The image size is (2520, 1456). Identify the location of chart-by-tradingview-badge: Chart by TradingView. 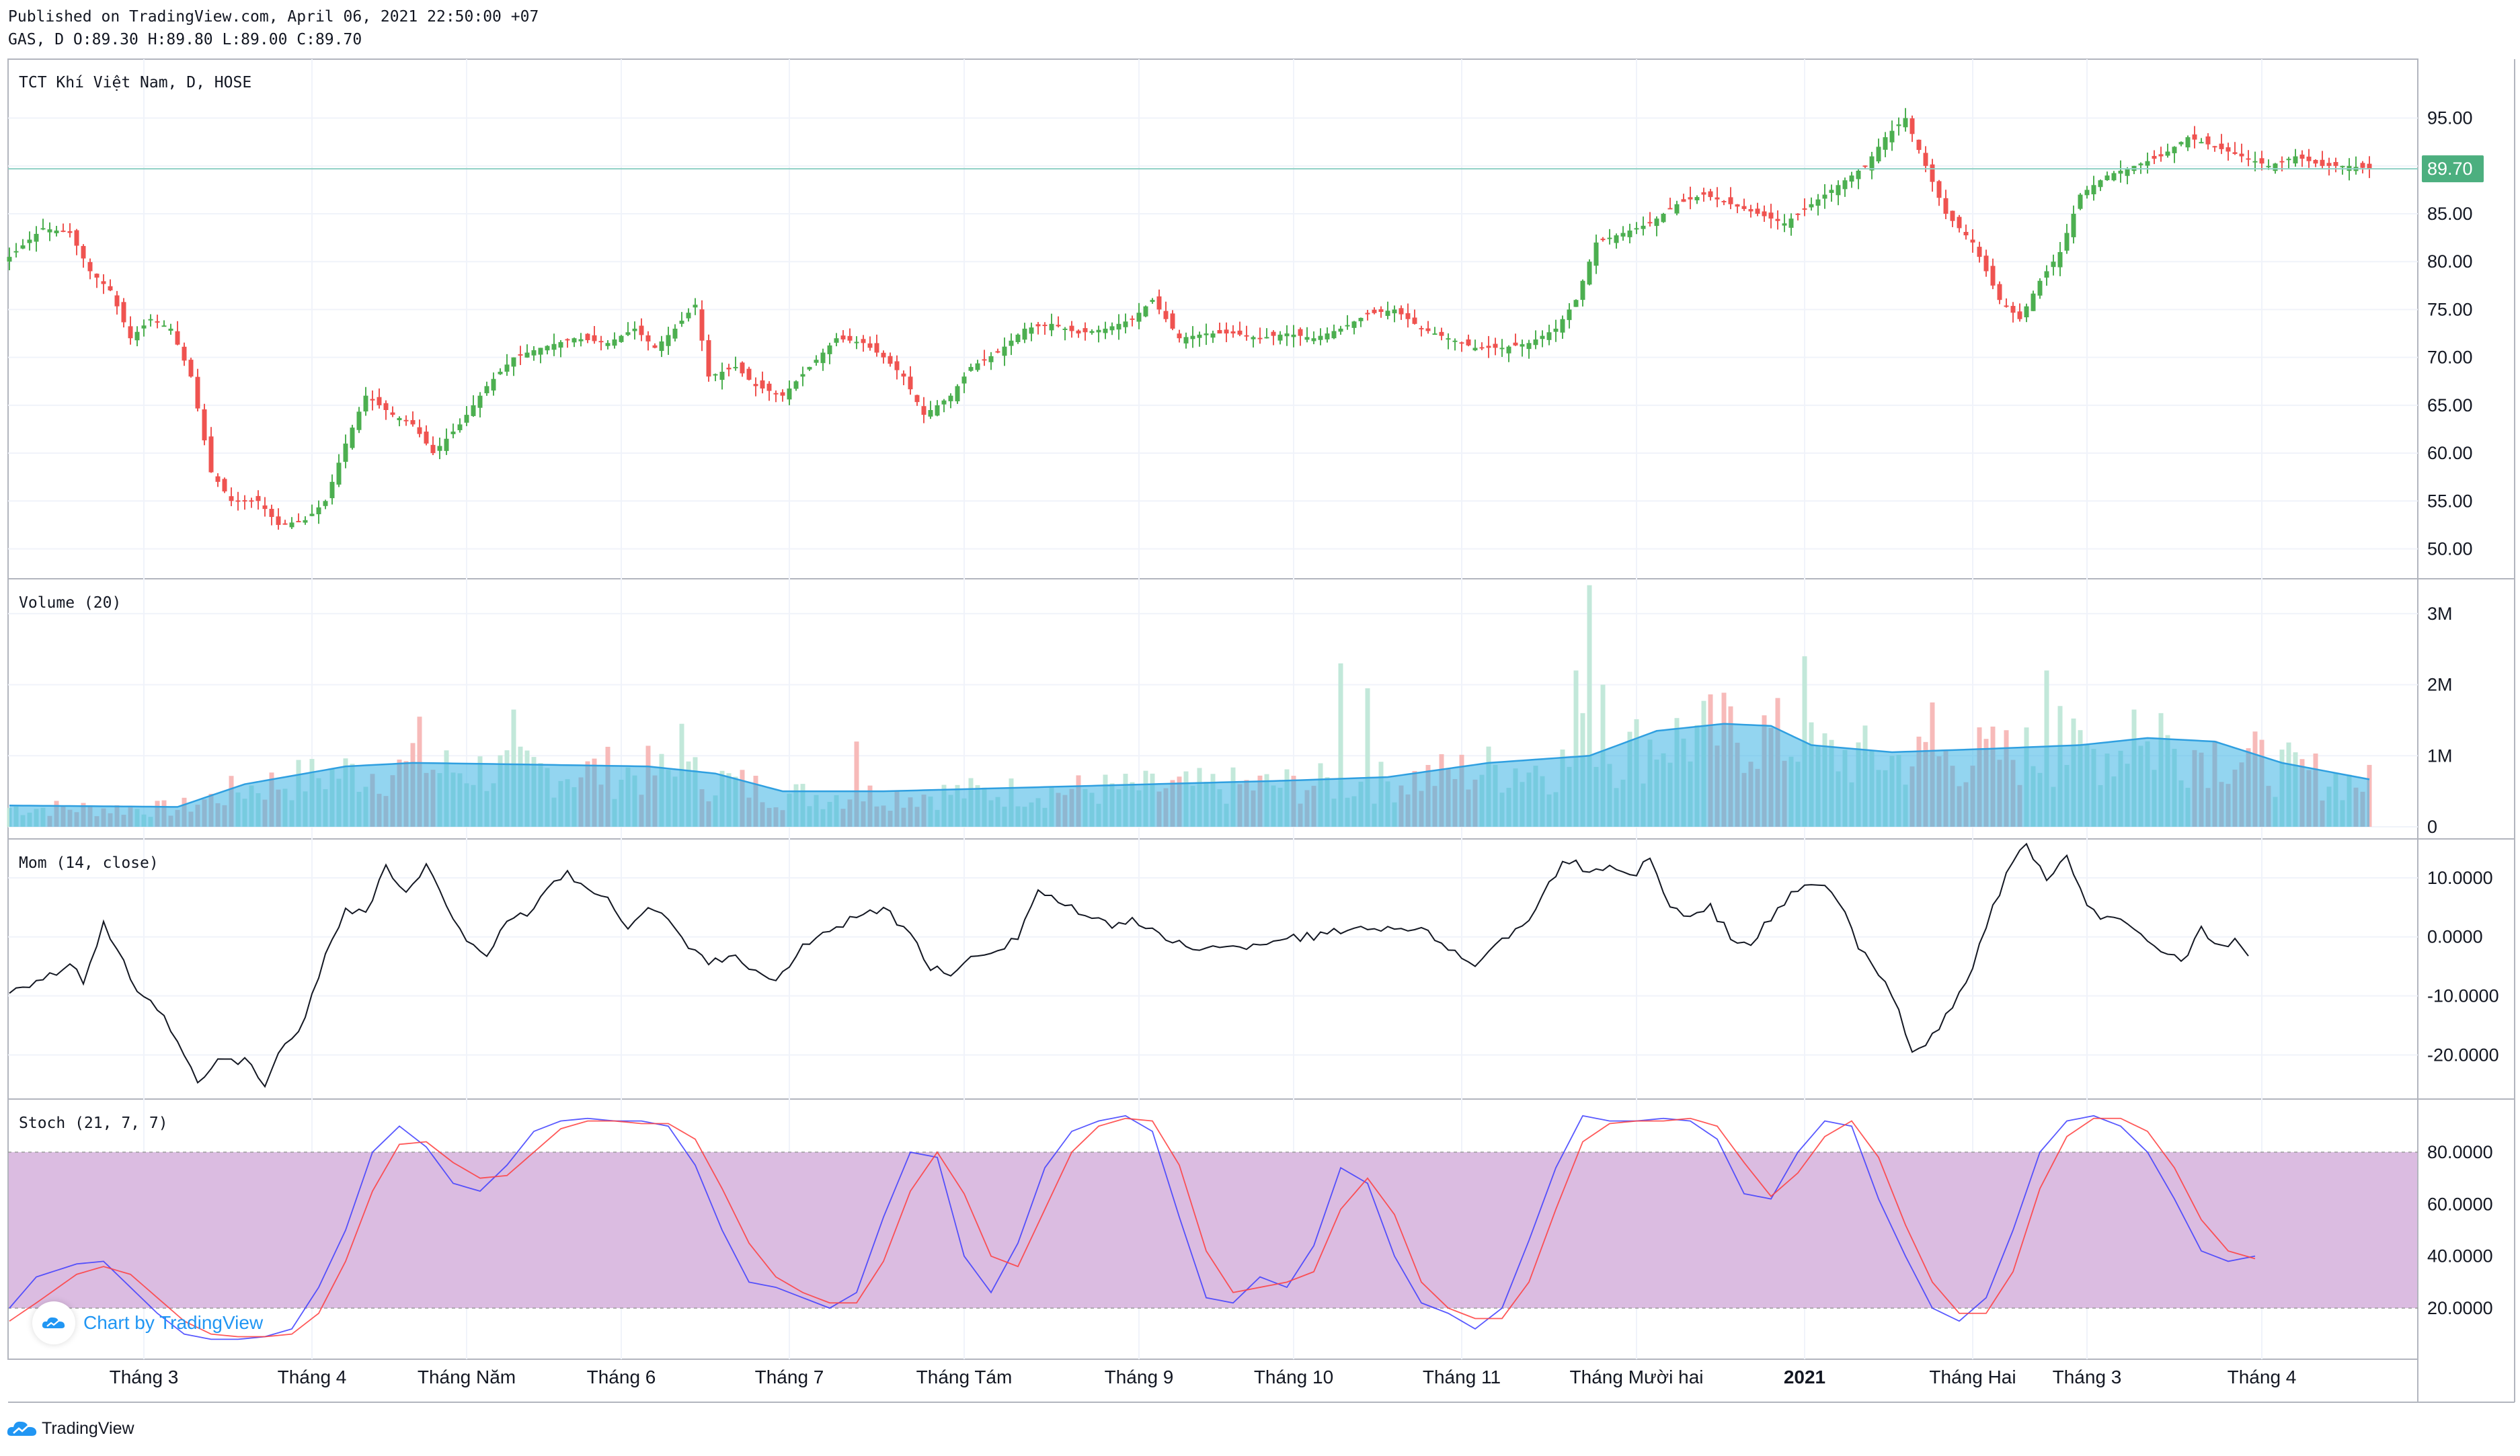
(147, 1322).